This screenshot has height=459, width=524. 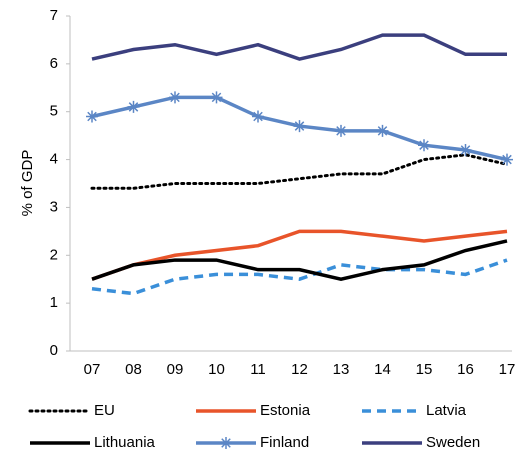 What do you see at coordinates (507, 369) in the screenshot?
I see `x-tick-label: 17` at bounding box center [507, 369].